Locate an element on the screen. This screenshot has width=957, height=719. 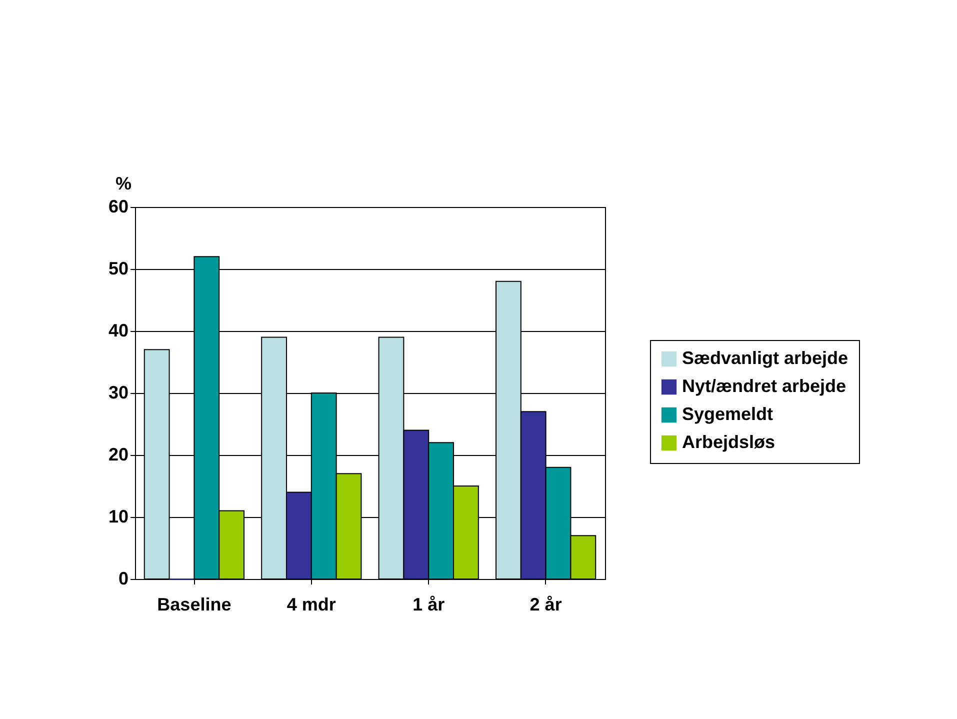
legend-label: Arbejdsløs is located at coordinates (729, 442).